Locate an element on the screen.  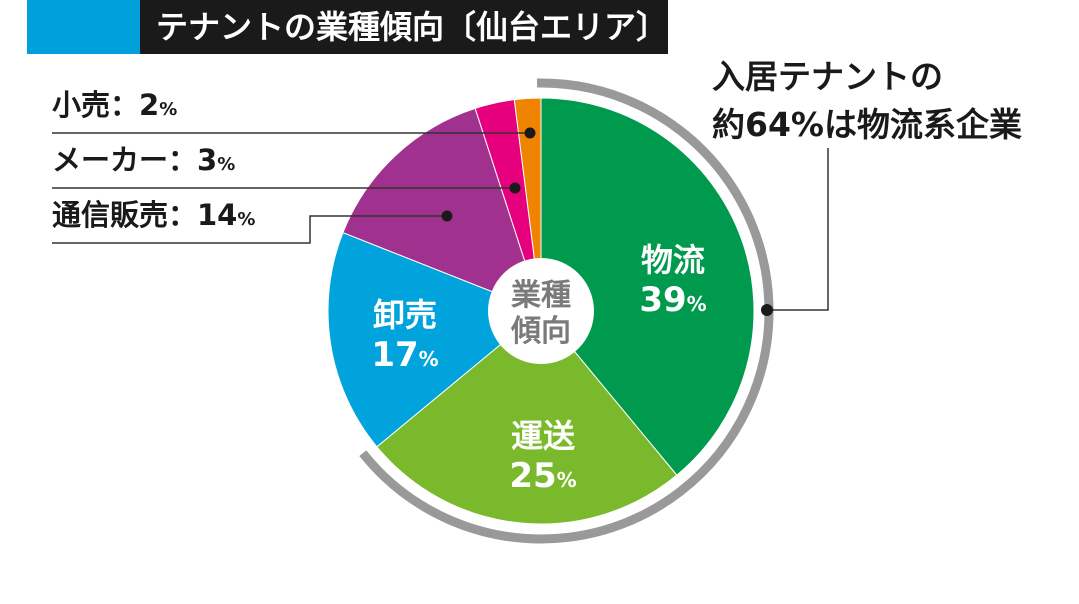
header-accent is located at coordinates (83, 27).